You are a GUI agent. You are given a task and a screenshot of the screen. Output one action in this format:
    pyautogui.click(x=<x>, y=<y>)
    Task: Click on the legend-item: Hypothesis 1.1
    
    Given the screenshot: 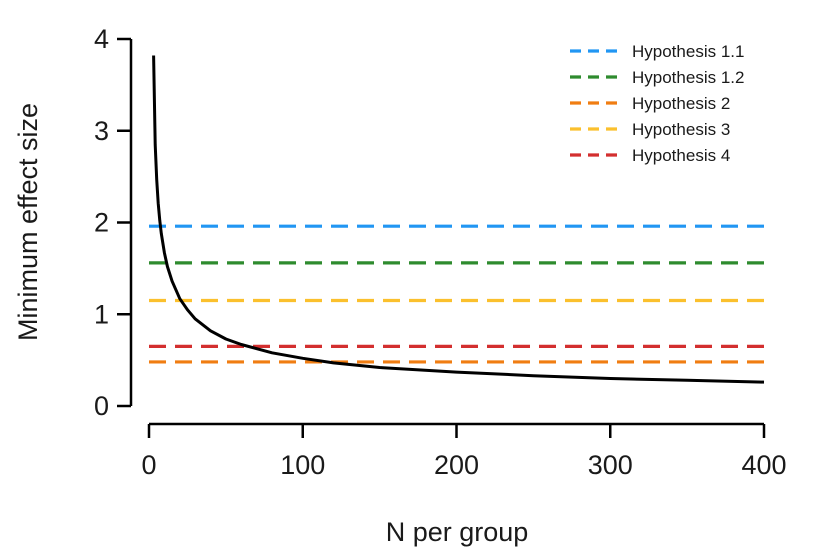 What is the action you would take?
    pyautogui.click(x=657, y=51)
    